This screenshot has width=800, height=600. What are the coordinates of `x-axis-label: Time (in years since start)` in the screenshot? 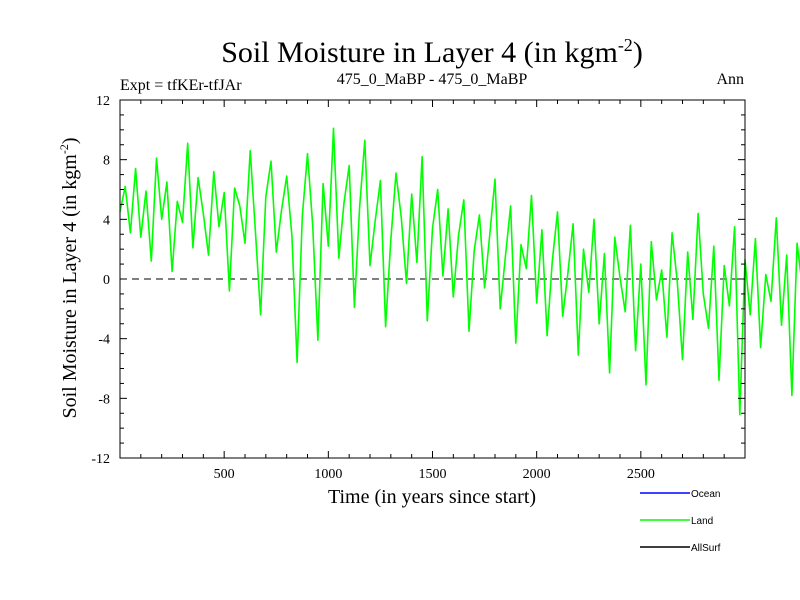 It's located at (432, 497).